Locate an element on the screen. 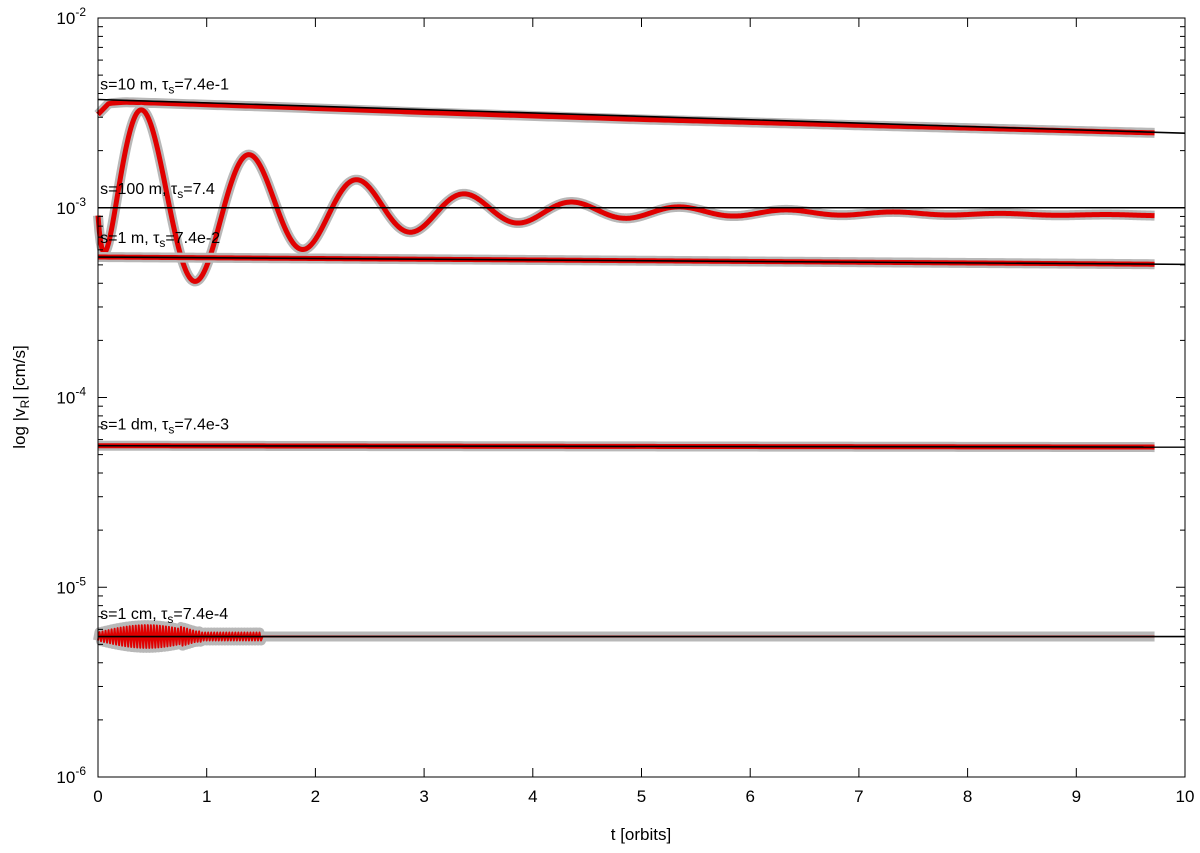  y-tick-exp-3: -3 is located at coordinates (80, 202).